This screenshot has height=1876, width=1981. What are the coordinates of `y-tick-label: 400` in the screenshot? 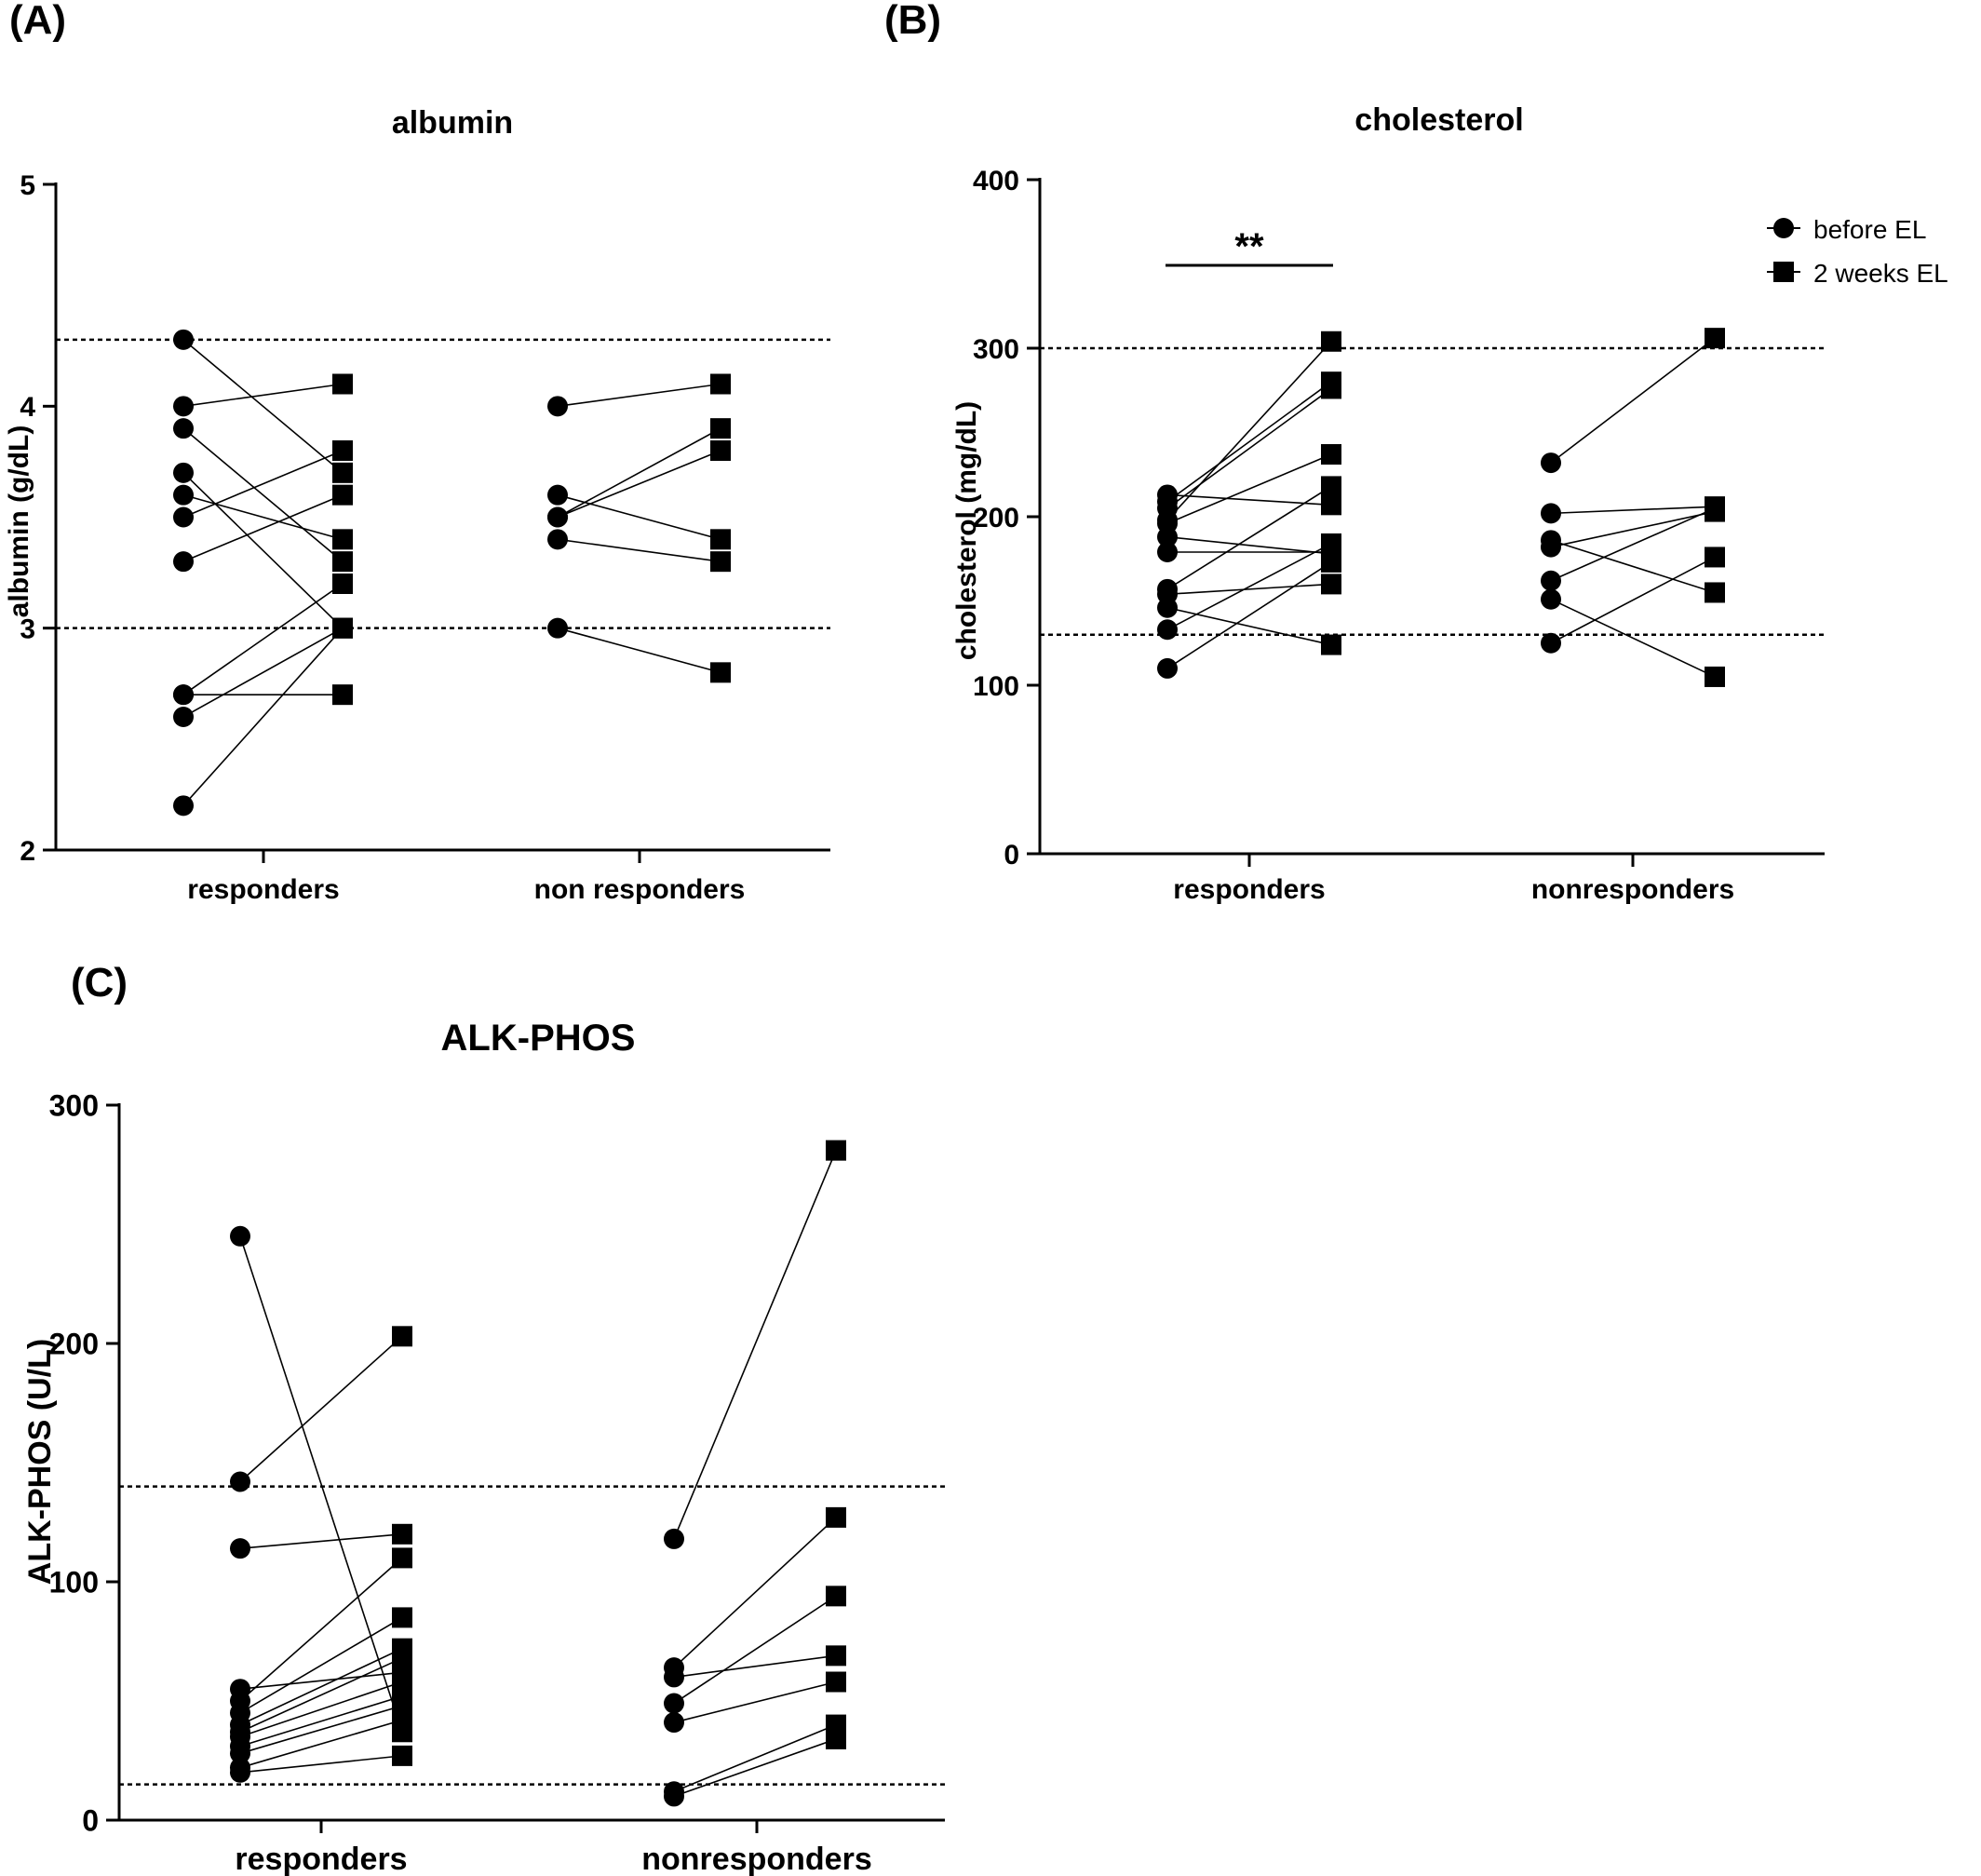 It's located at (996, 181).